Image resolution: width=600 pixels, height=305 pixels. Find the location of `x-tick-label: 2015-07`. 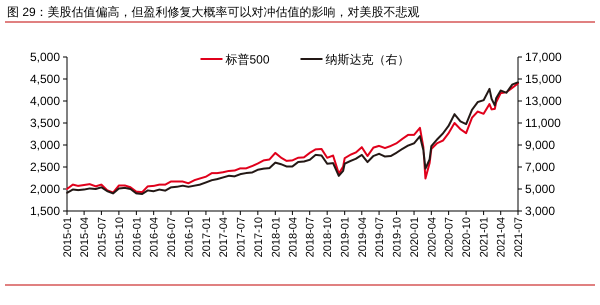

x-tick-label: 2015-07 is located at coordinates (102, 237).